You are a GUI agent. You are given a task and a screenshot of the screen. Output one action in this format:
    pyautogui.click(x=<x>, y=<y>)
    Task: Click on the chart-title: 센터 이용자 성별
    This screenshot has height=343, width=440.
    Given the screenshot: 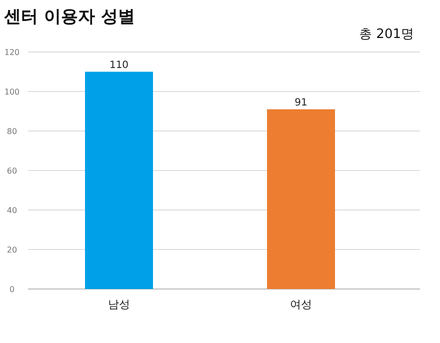 What is the action you would take?
    pyautogui.click(x=69, y=17)
    